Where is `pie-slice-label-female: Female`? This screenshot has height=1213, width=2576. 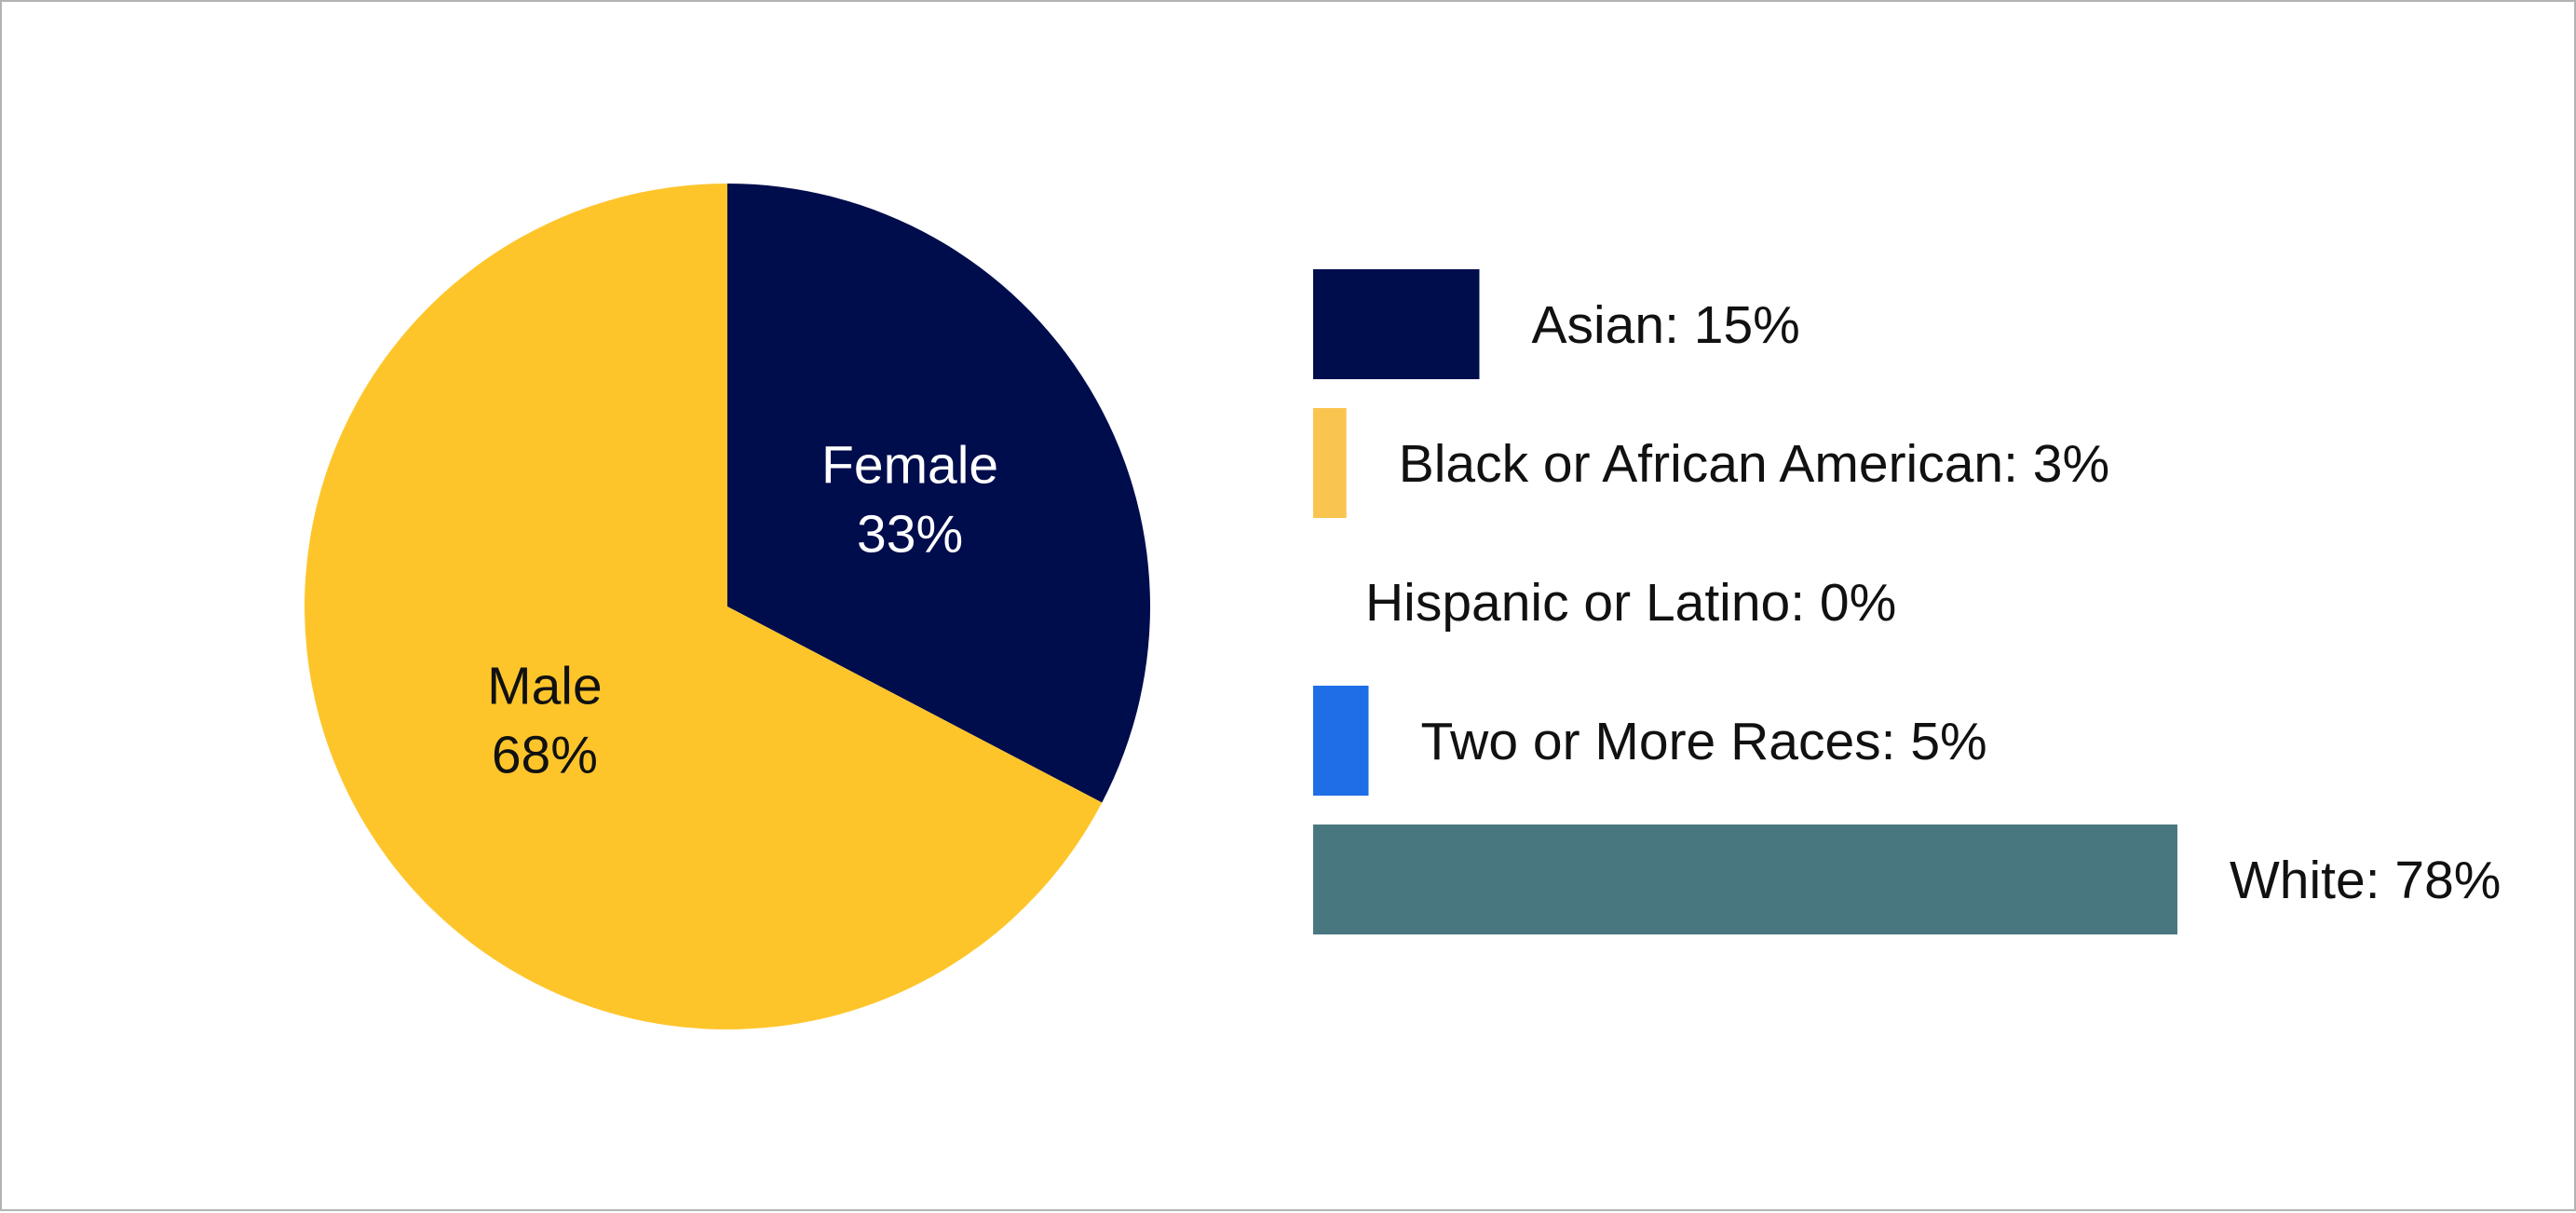
pie-slice-label-female: Female is located at coordinates (909, 465).